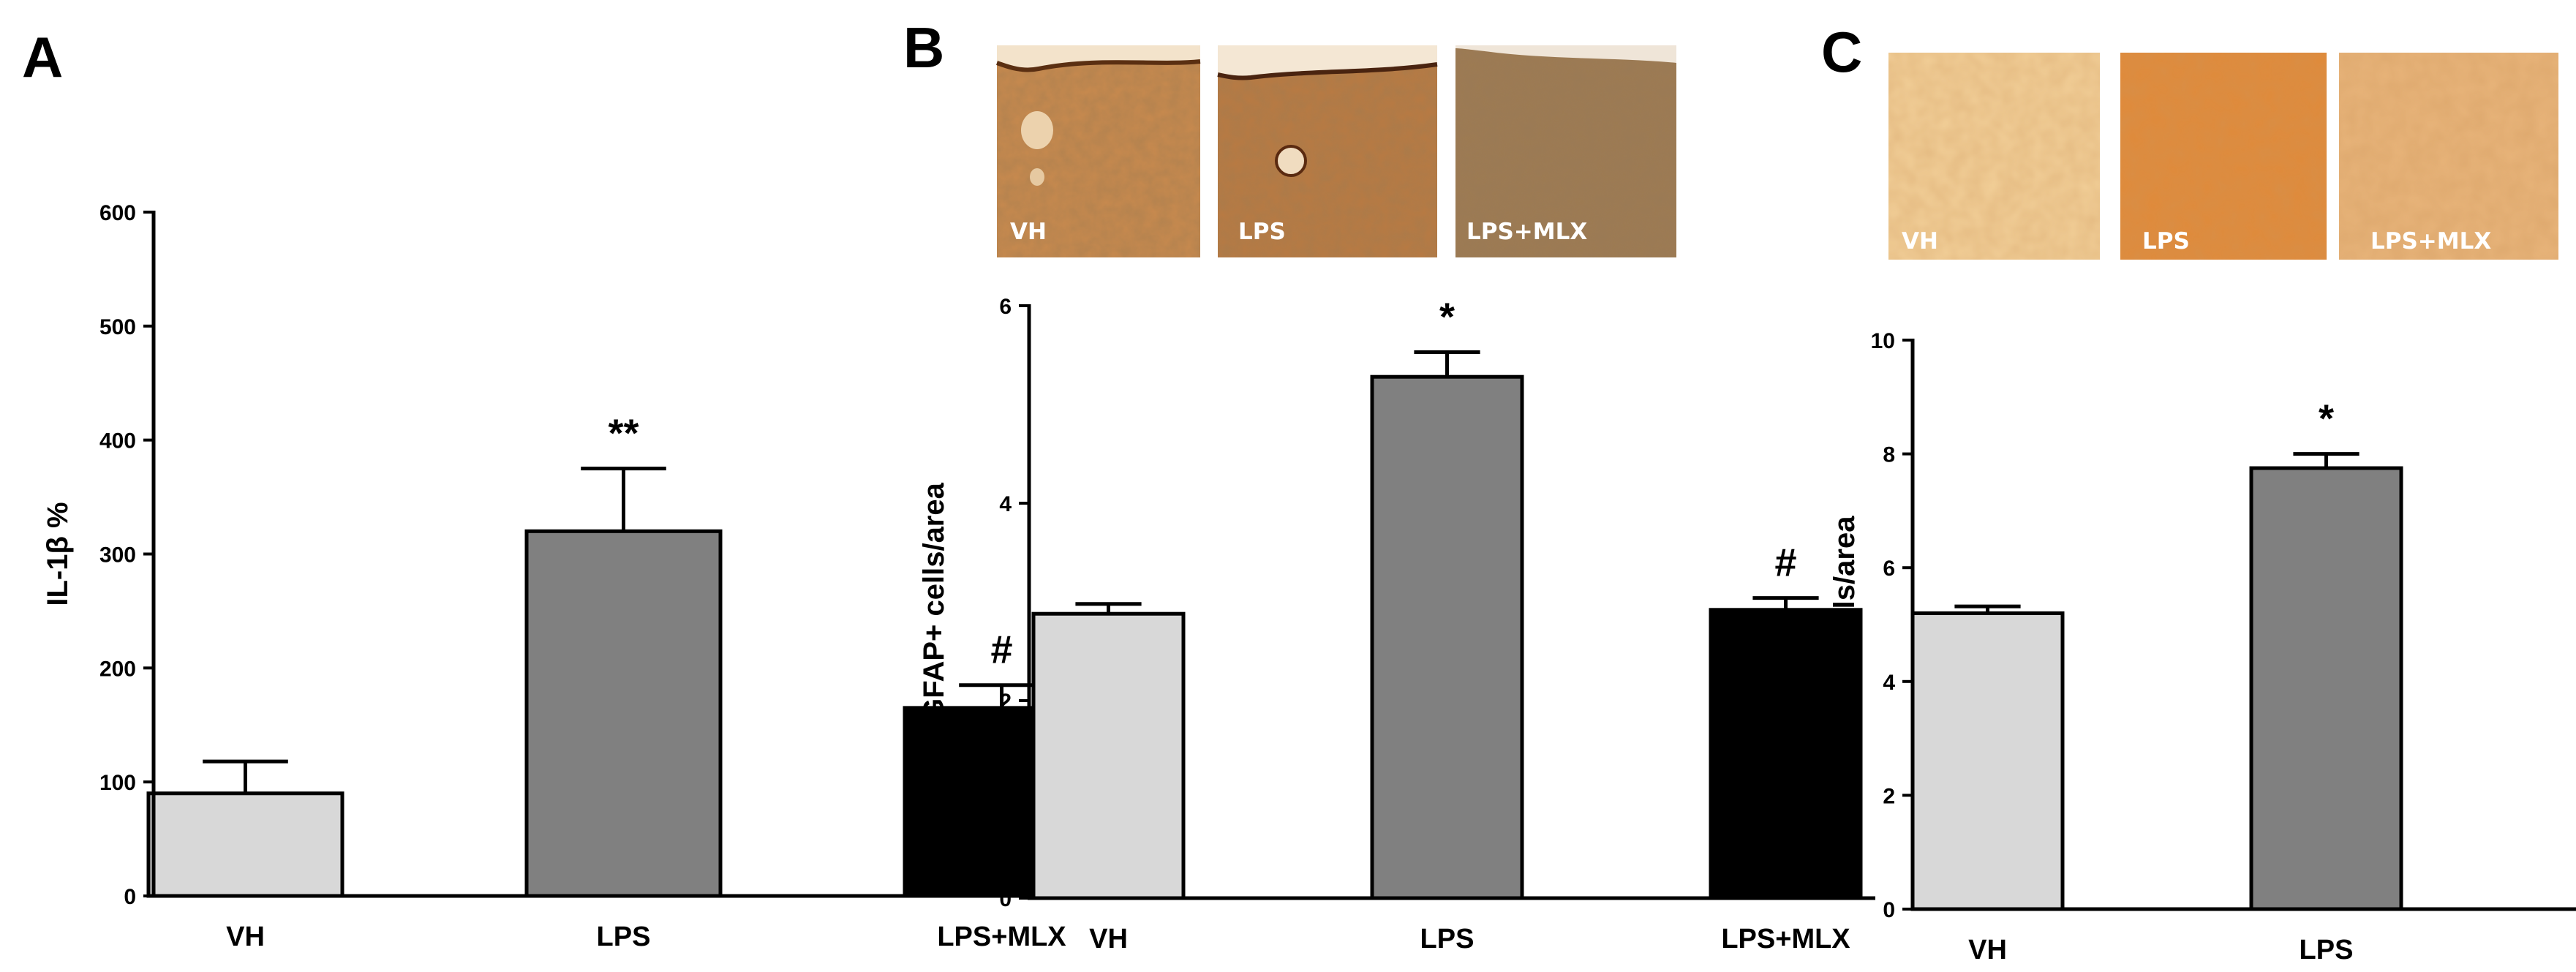  I want to click on micrographs-b: VH LPS LPS+MLX, so click(1336, 151).